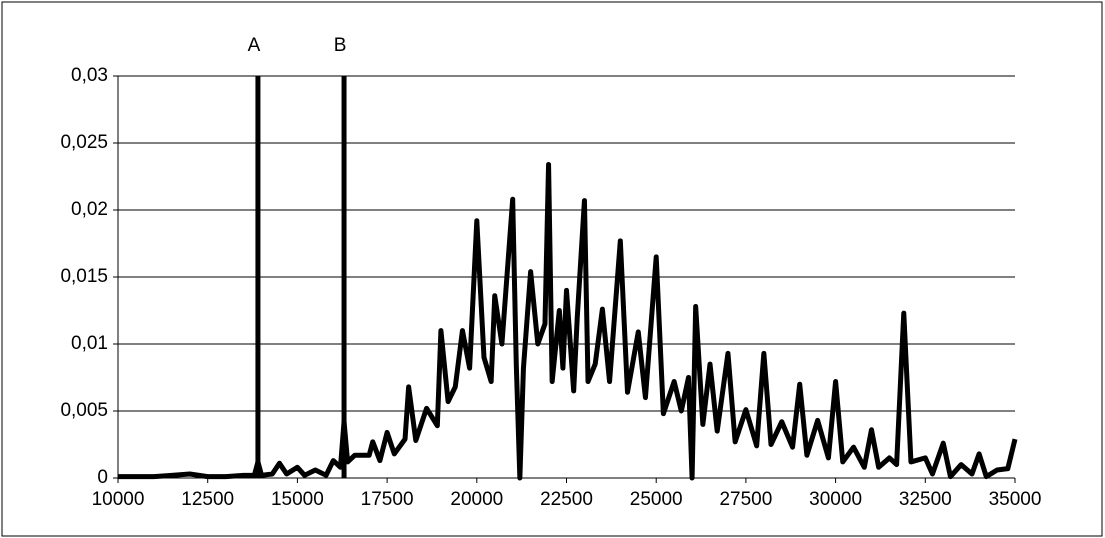  I want to click on y-tick-label: 0,03, so click(89, 75).